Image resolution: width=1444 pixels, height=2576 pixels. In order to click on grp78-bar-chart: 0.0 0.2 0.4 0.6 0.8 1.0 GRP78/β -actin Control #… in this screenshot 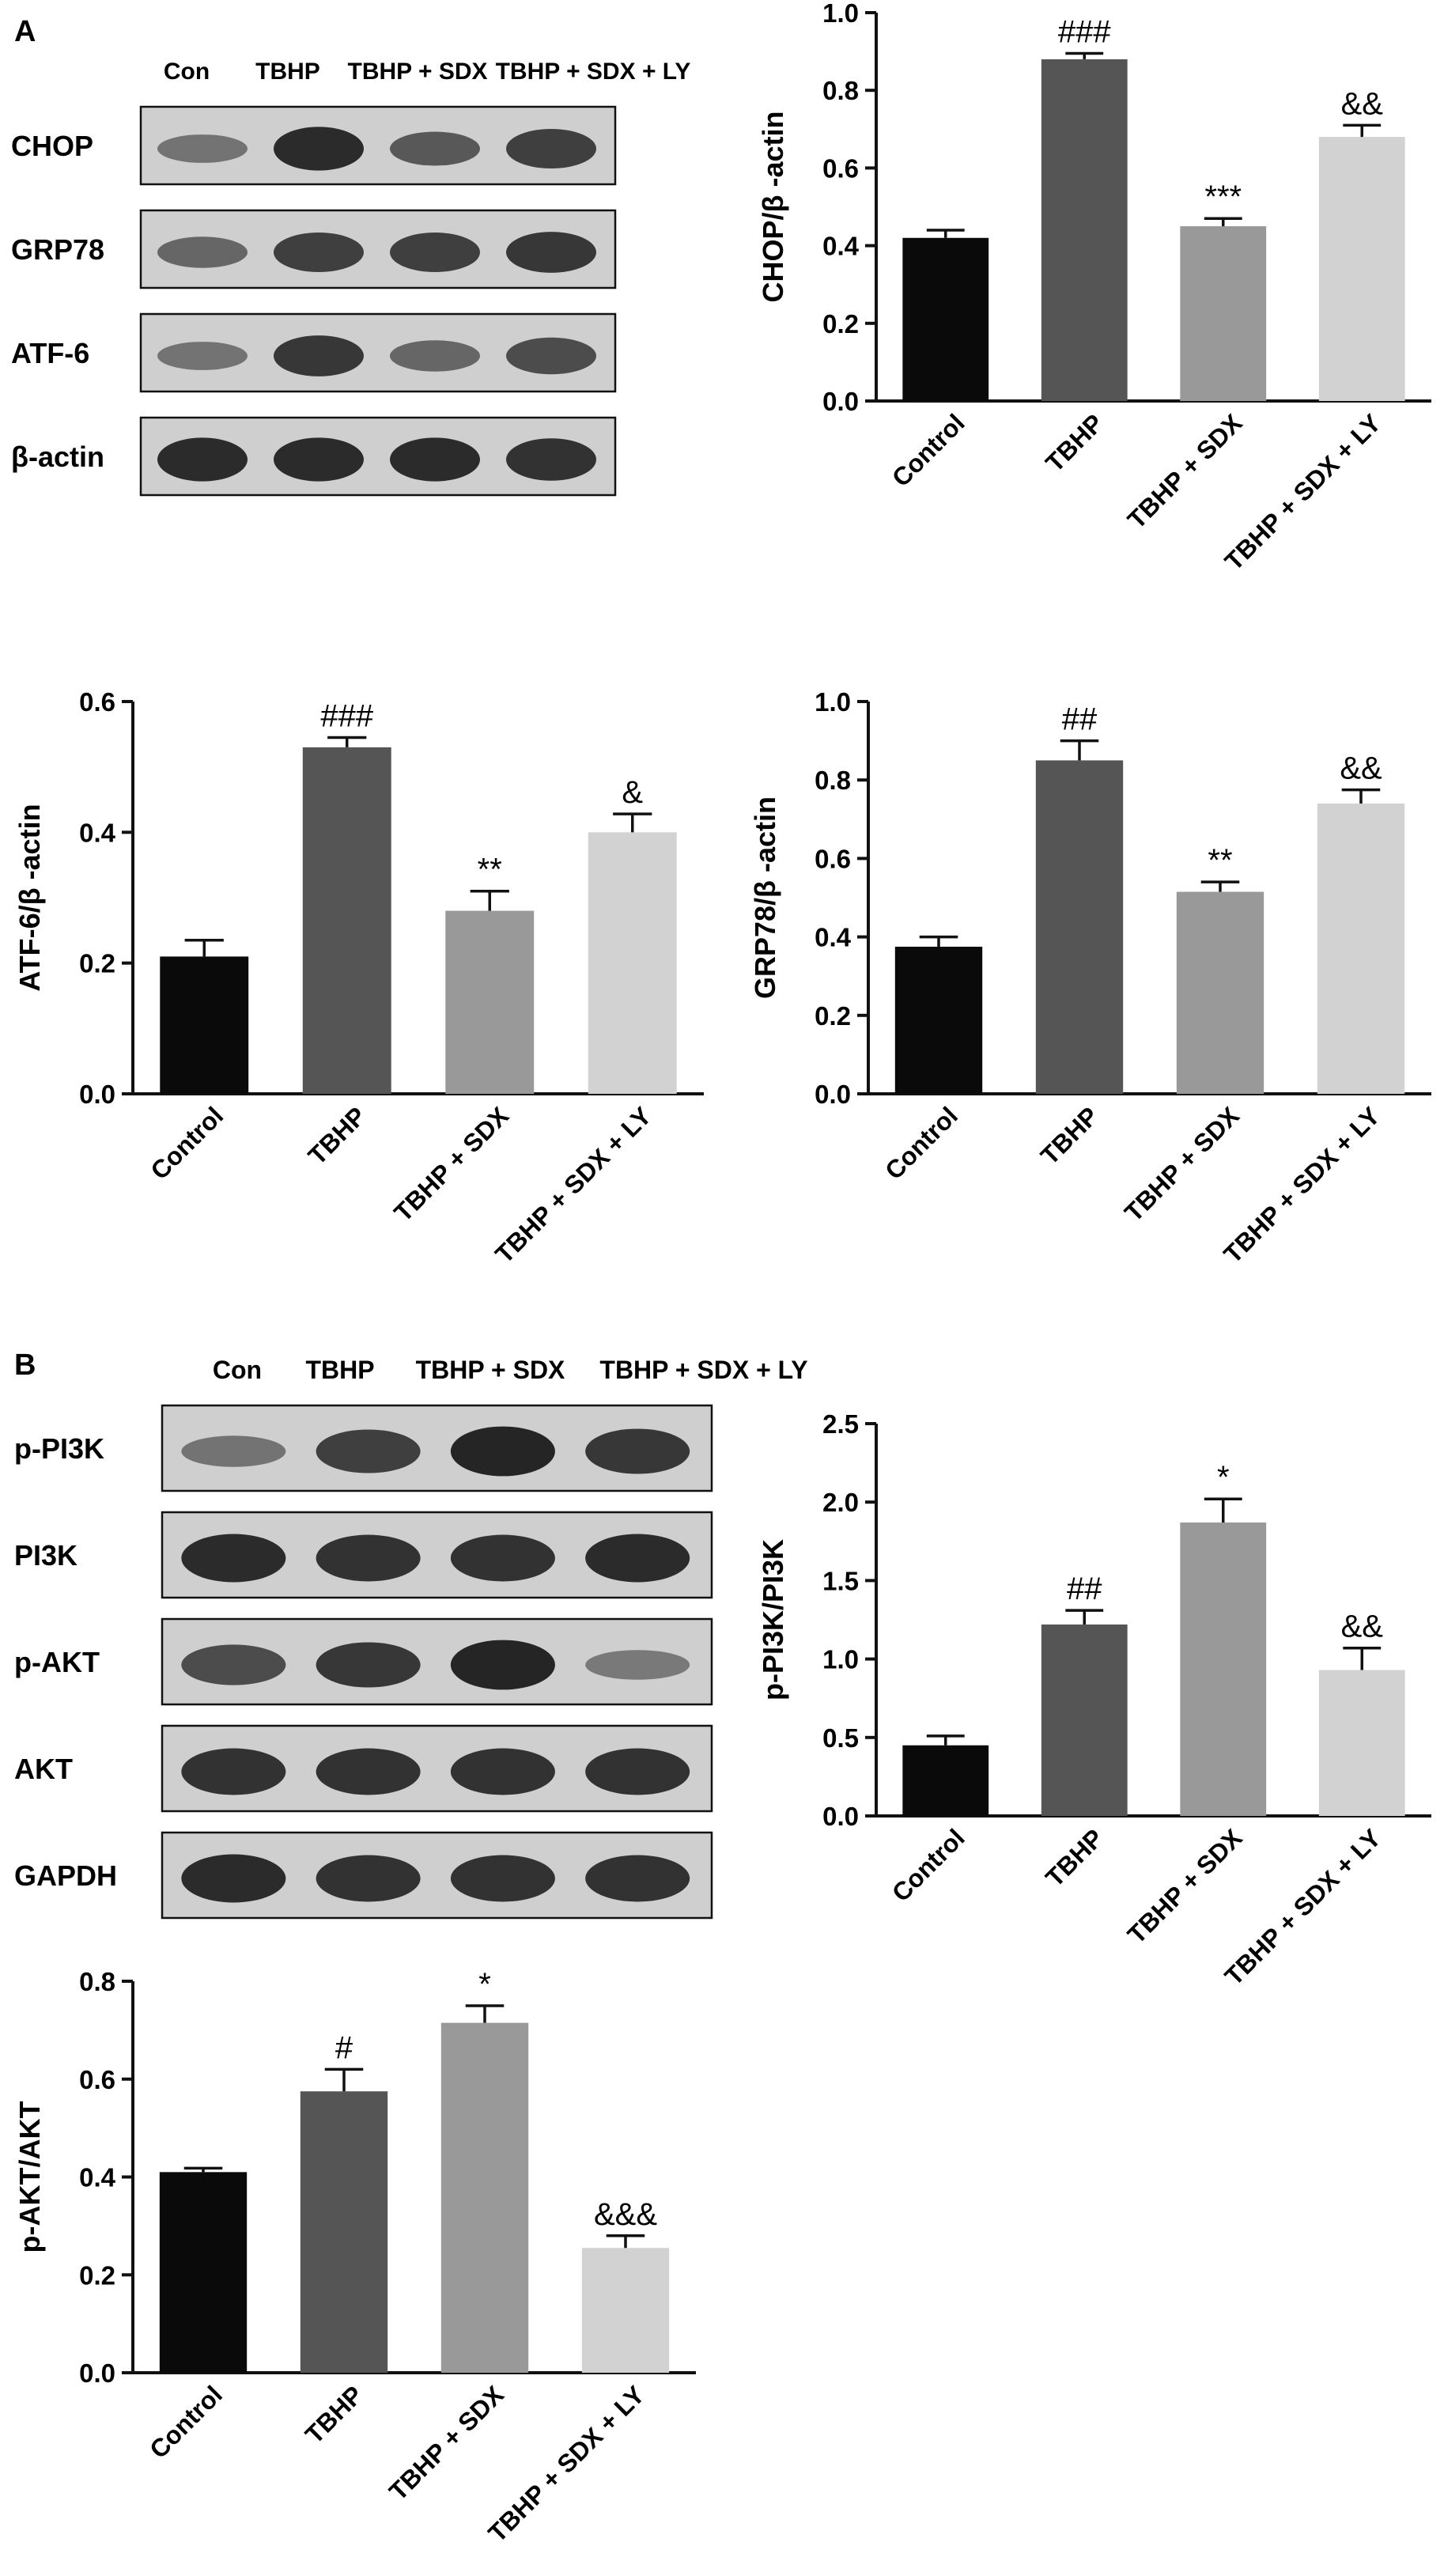, I will do `click(1090, 978)`.